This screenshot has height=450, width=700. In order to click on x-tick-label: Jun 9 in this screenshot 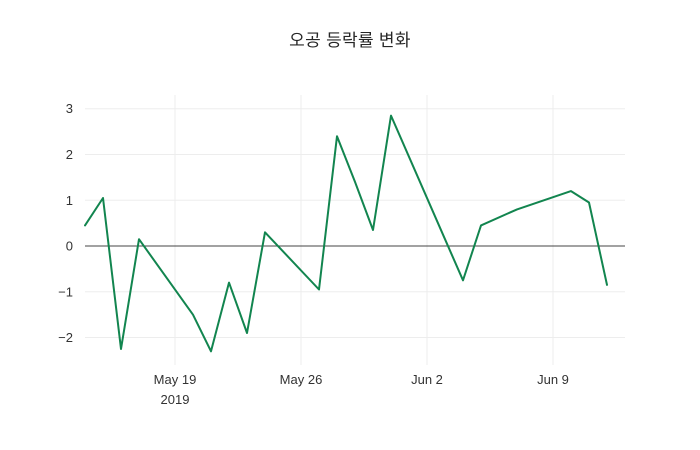, I will do `click(553, 379)`.